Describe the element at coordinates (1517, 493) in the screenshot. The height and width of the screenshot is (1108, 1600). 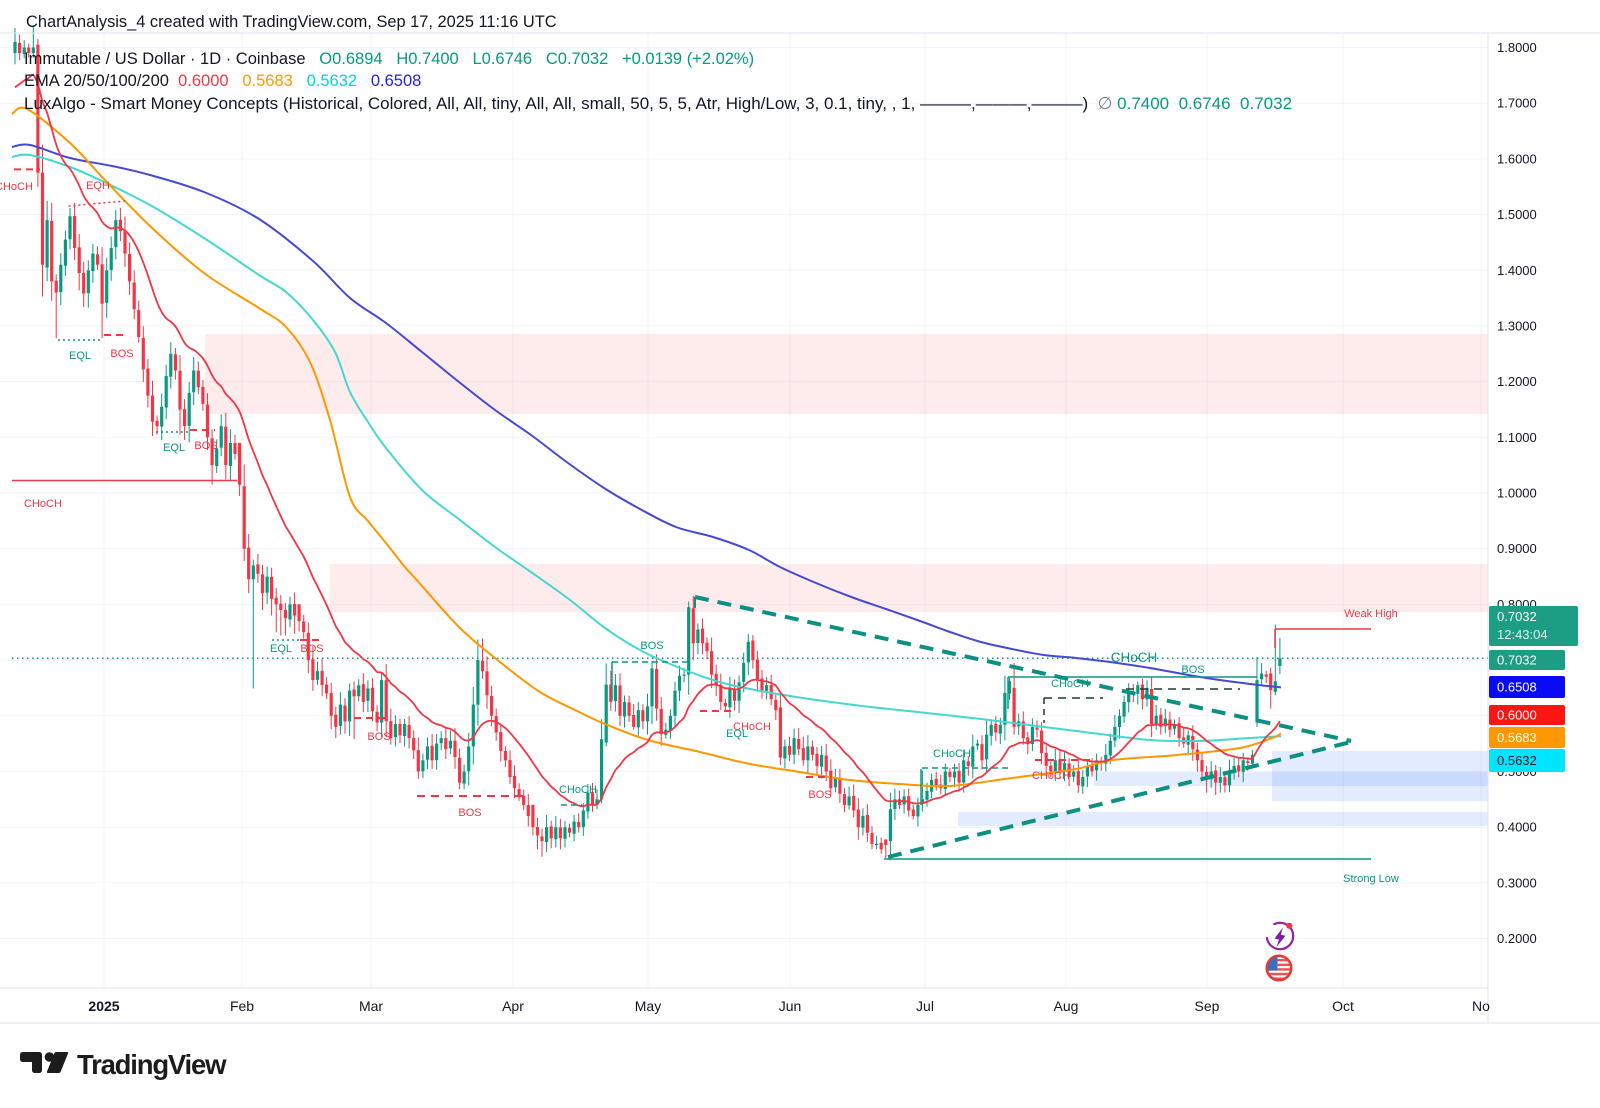
I see `svg-text: 1.0000` at that location.